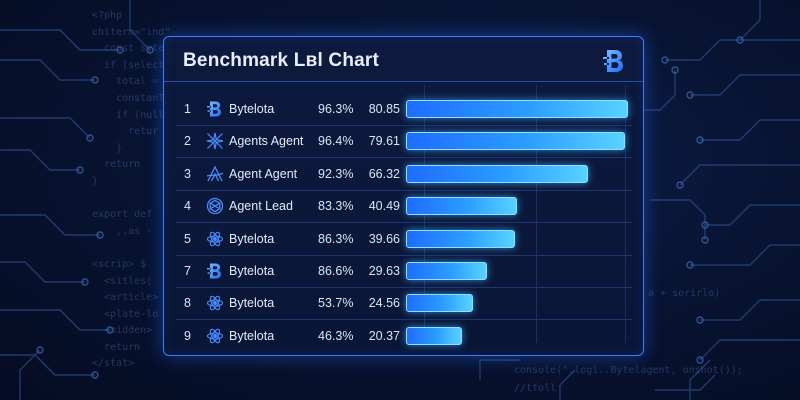  I want to click on percent-value: 96.3%, so click(336, 109).